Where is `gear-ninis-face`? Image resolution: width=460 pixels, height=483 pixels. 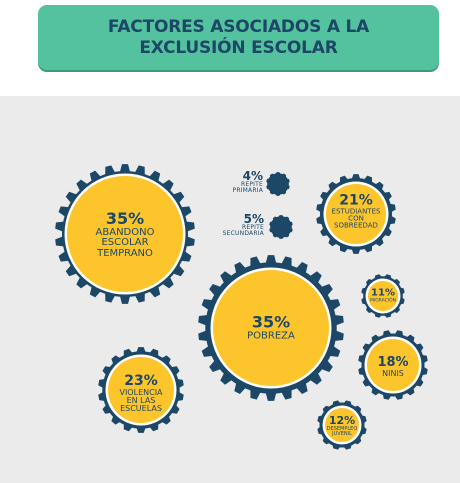
gear-ninis-face is located at coordinates (393, 365).